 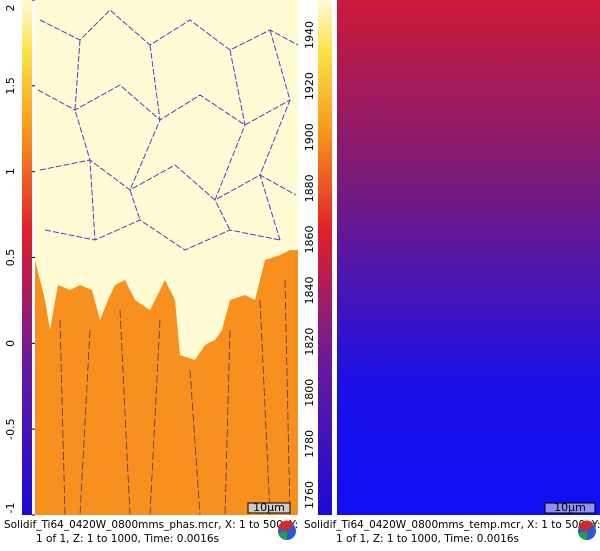 What do you see at coordinates (309, 86) in the screenshot?
I see `colorbar-tick-label: 1920` at bounding box center [309, 86].